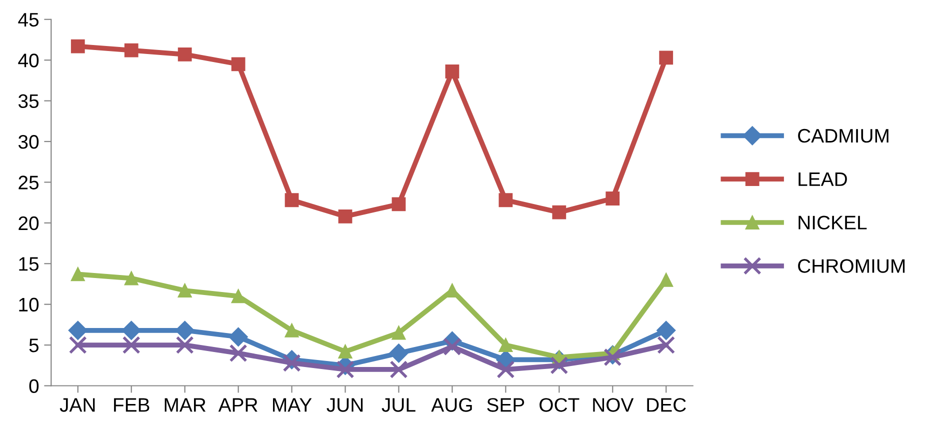 This screenshot has width=930, height=431. I want to click on y-tick-label: 25, so click(28, 183).